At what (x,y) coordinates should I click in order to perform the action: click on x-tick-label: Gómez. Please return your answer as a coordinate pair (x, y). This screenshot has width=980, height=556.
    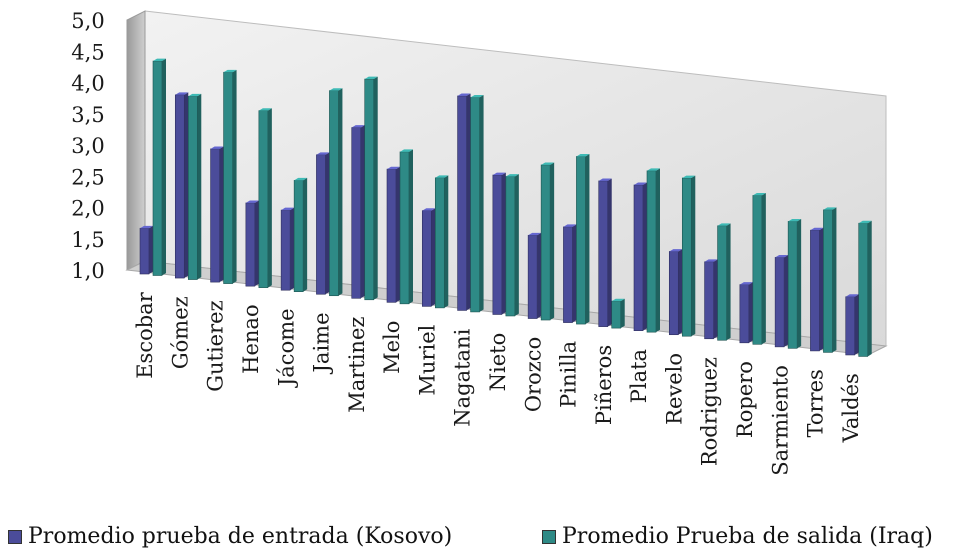
    Looking at the image, I should click on (180, 332).